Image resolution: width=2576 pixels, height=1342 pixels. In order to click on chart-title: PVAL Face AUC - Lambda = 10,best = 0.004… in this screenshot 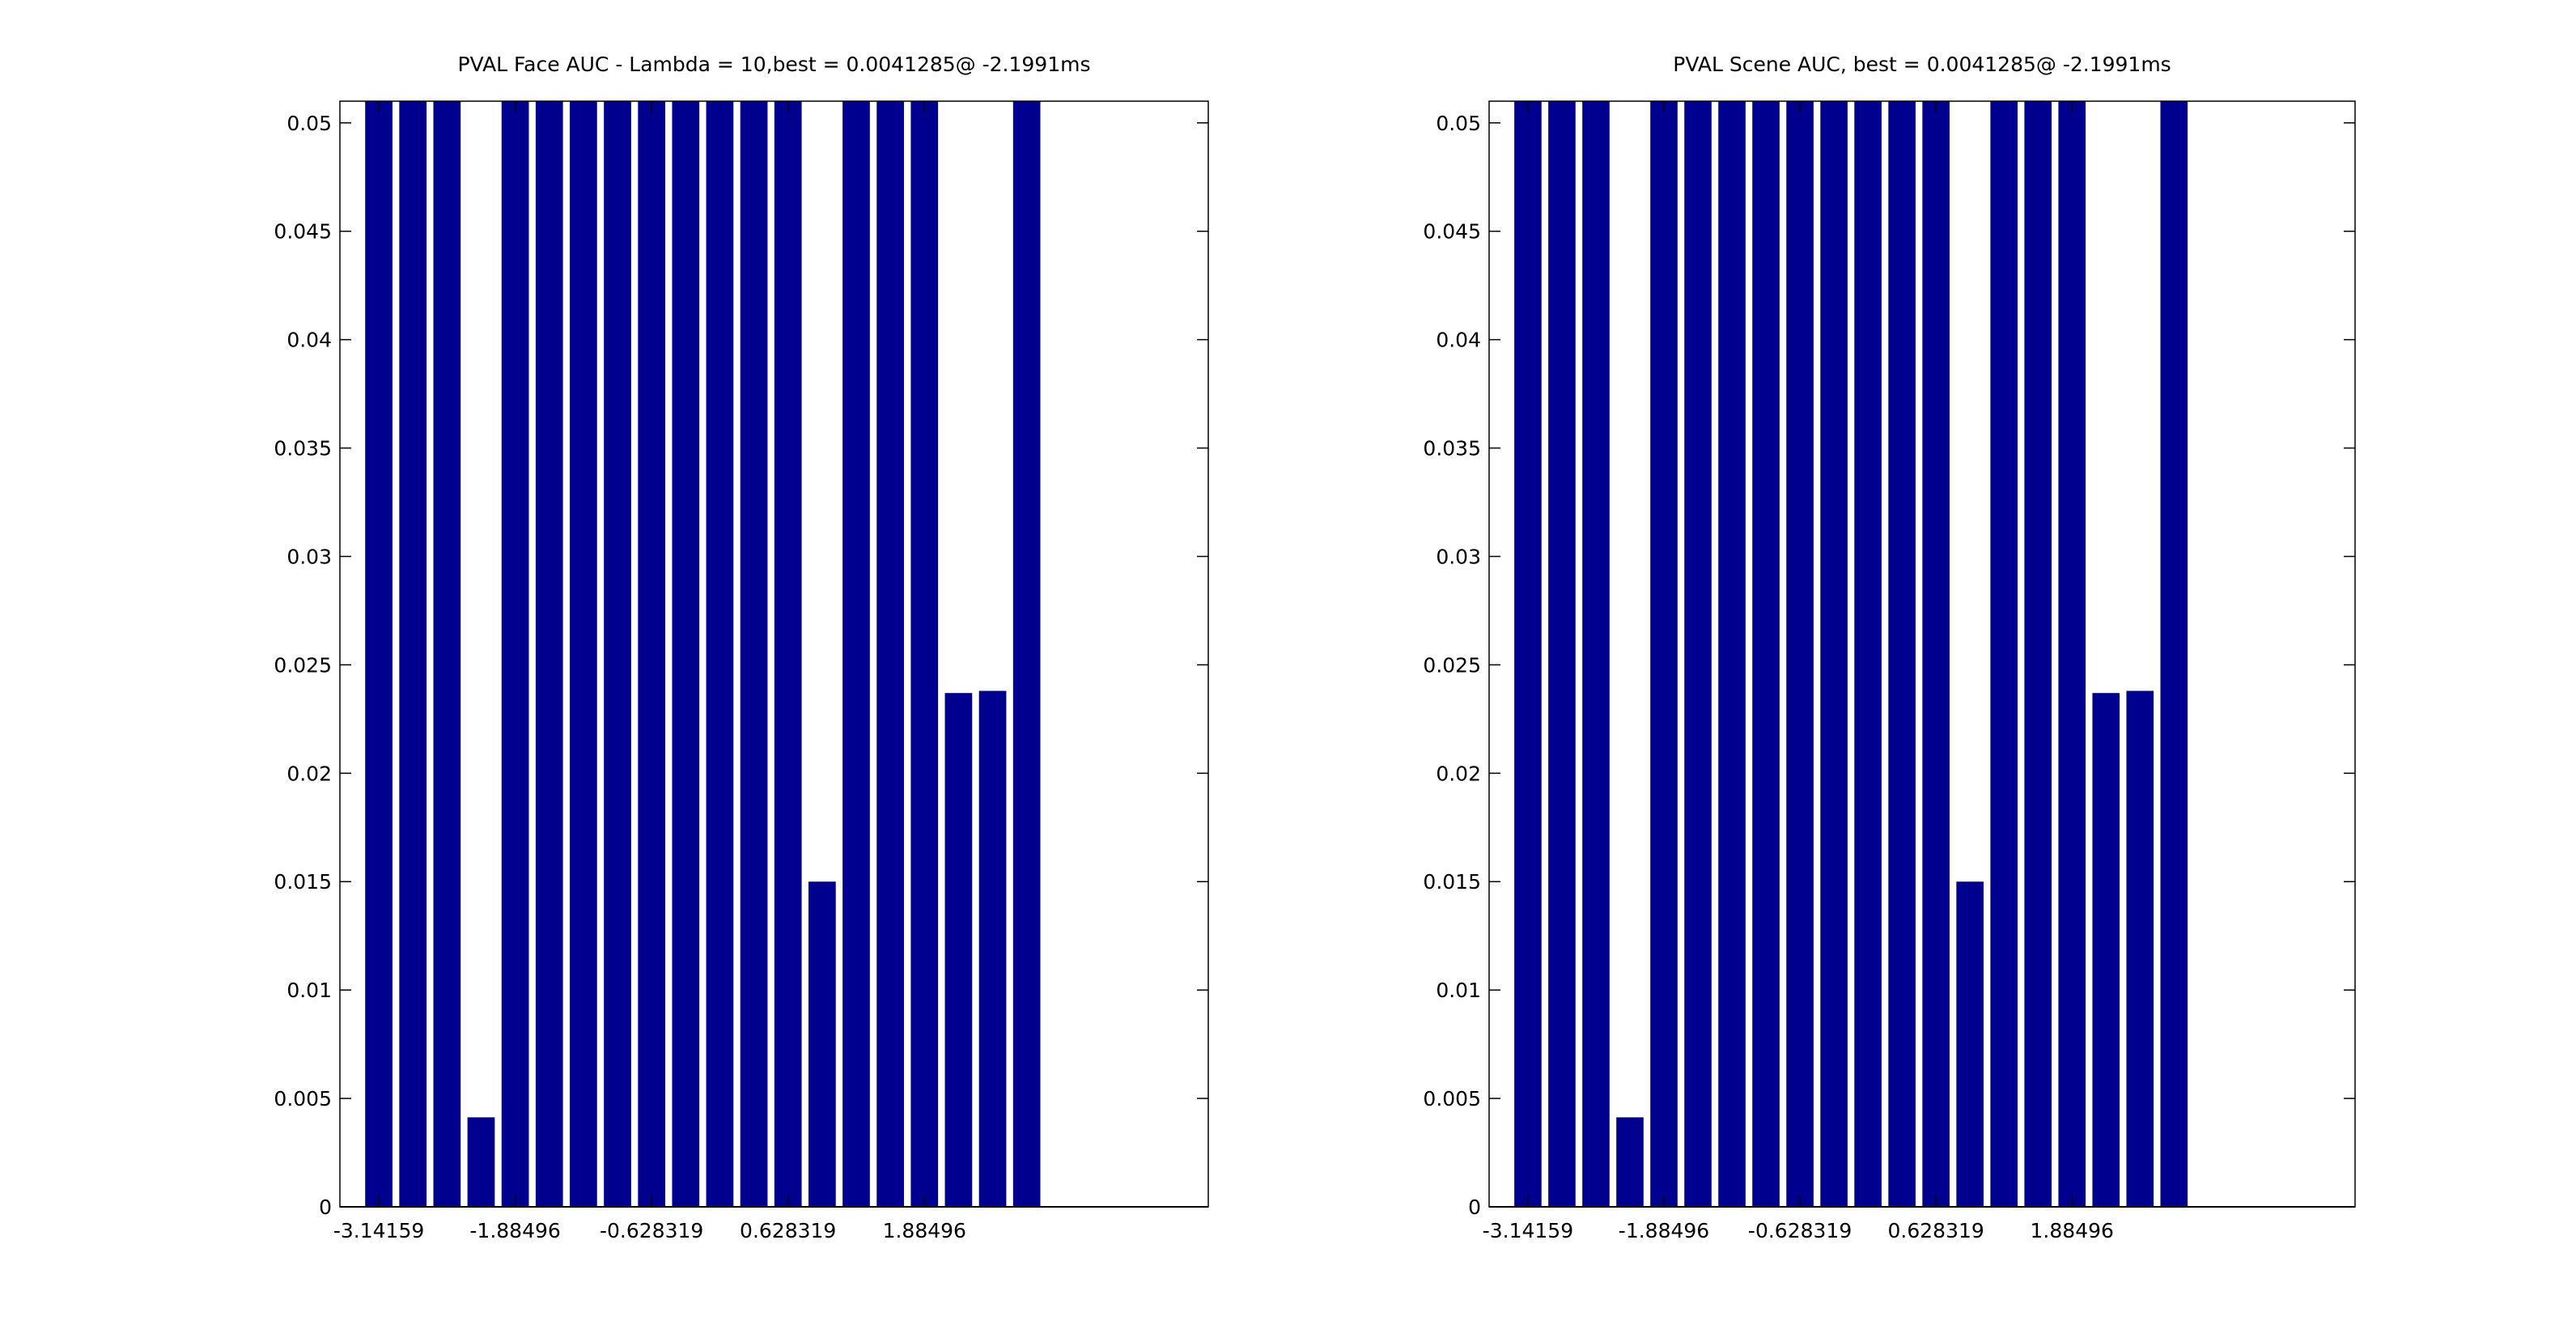, I will do `click(774, 64)`.